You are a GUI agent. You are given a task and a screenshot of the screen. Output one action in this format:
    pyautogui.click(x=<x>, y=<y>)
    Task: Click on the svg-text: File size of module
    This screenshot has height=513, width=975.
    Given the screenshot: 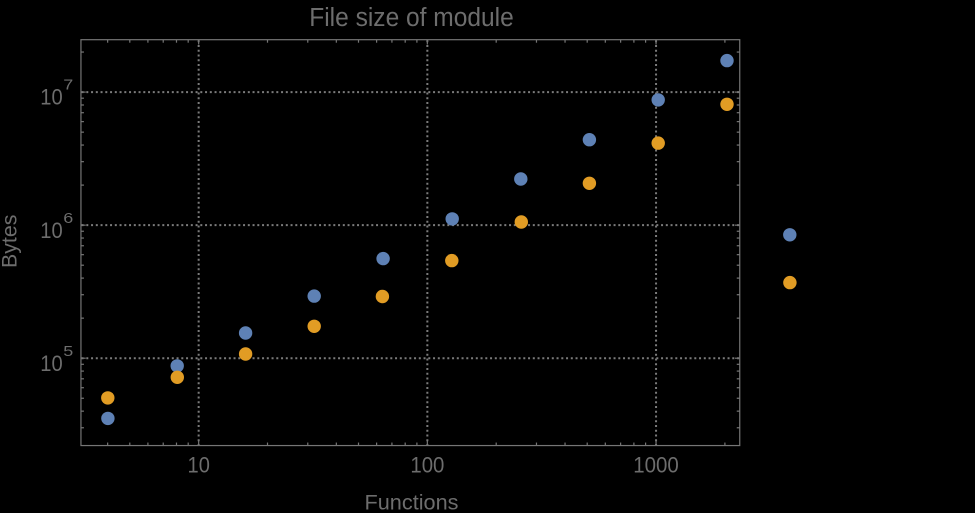 What is the action you would take?
    pyautogui.click(x=411, y=18)
    